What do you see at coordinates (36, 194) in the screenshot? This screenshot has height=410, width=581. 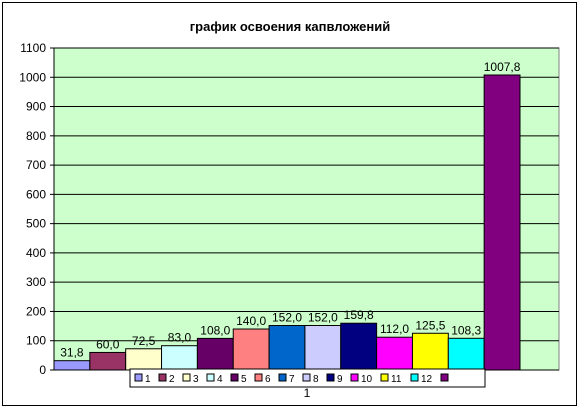 I see `y-tick-label: 600` at bounding box center [36, 194].